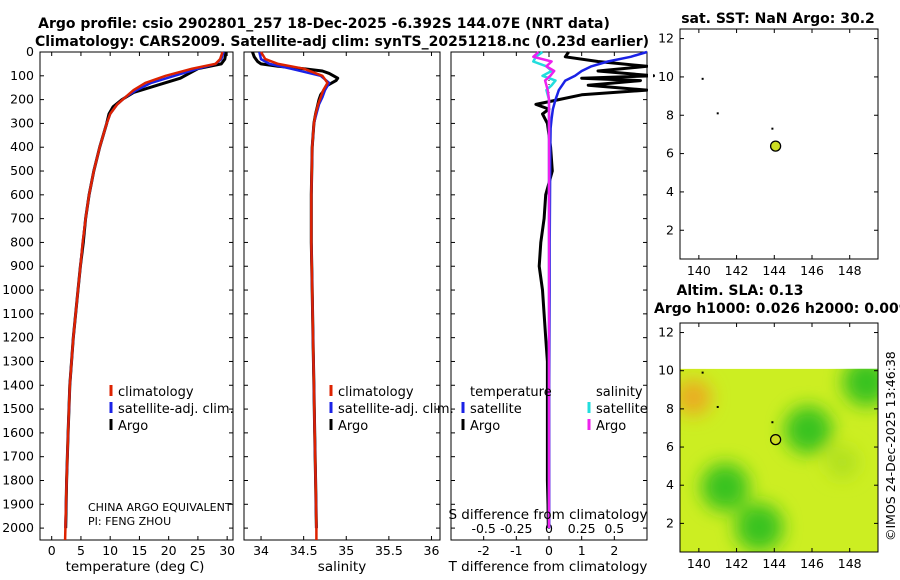 The height and width of the screenshot is (580, 900). I want to click on y-tick-label: 800, so click(22, 241).